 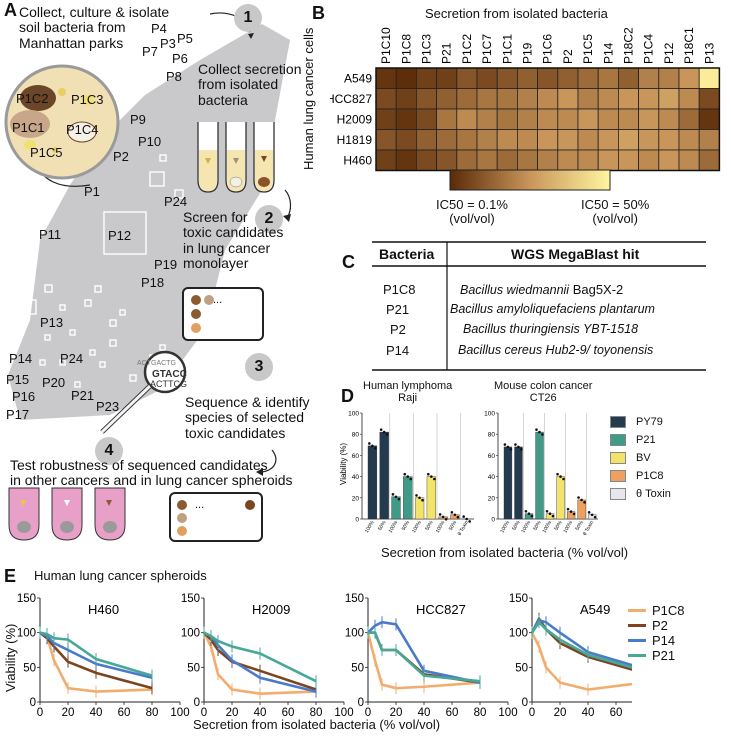 I want to click on line-series-p14, so click(x=581, y=642).